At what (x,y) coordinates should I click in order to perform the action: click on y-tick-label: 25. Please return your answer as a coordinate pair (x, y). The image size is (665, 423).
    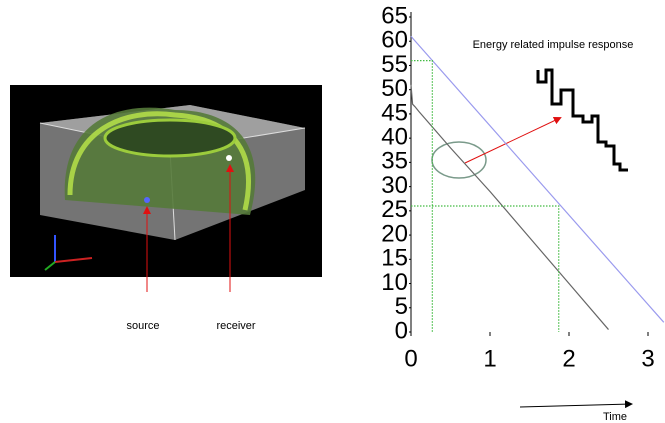
    Looking at the image, I should click on (394, 209).